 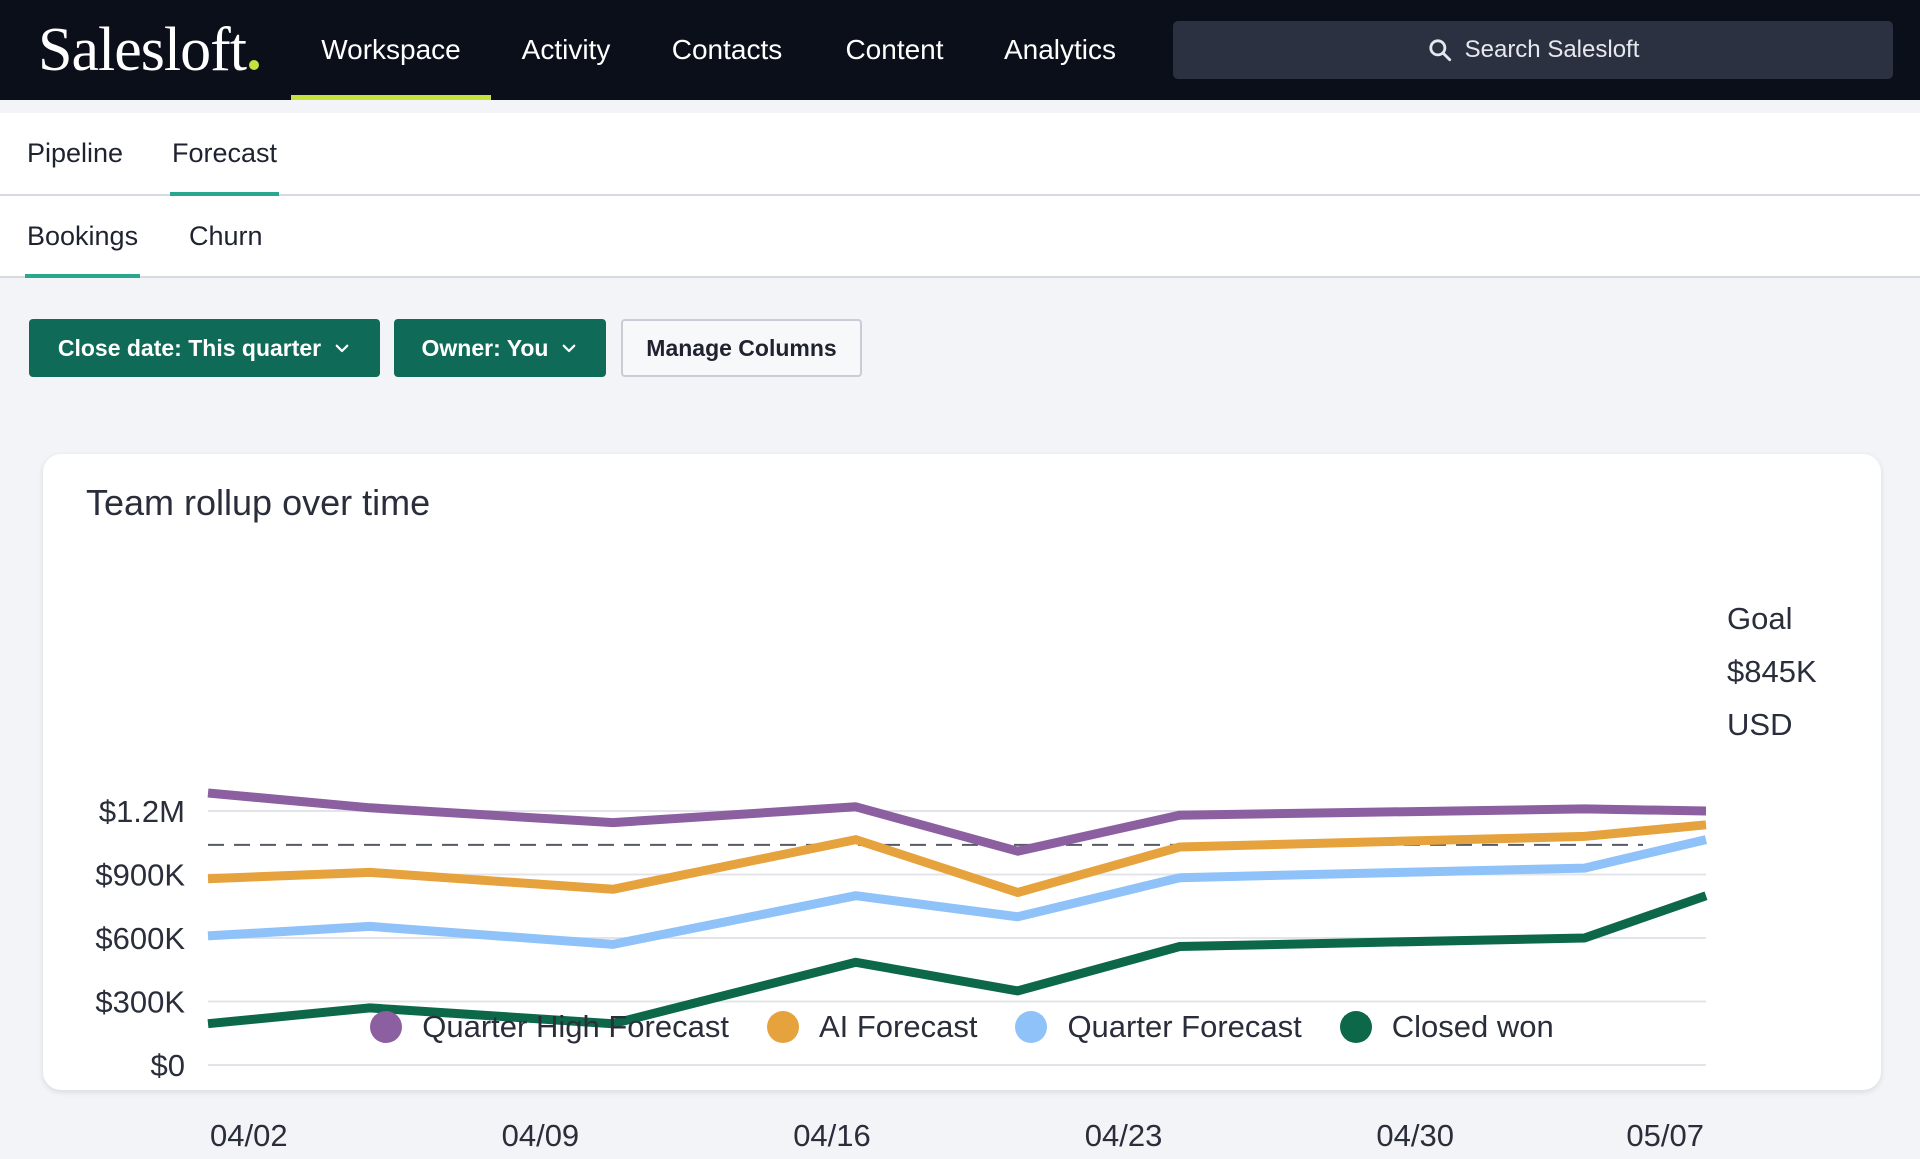 What do you see at coordinates (253, 65) in the screenshot?
I see `logo-dot` at bounding box center [253, 65].